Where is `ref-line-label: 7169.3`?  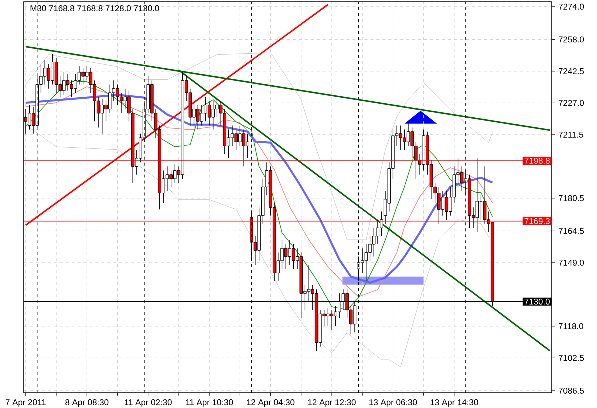 ref-line-label: 7169.3 is located at coordinates (537, 221).